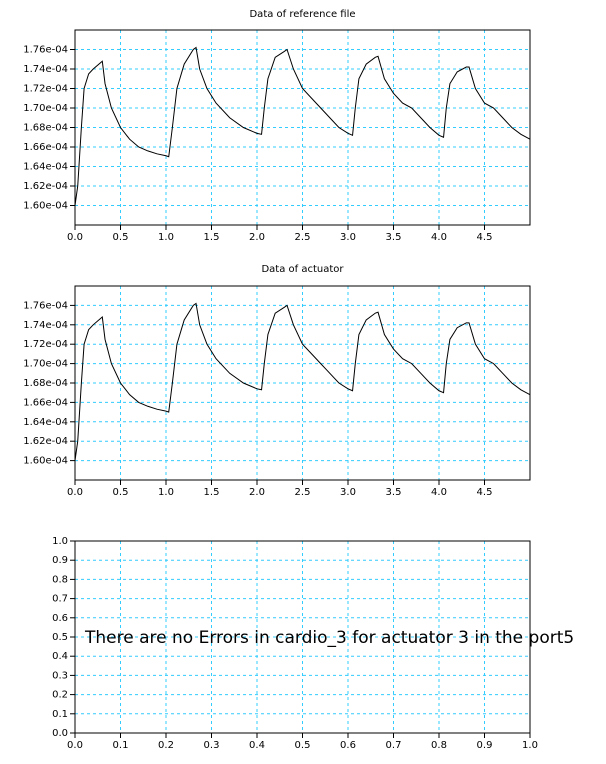  I want to click on x-tick-label: 0.6, so click(348, 745).